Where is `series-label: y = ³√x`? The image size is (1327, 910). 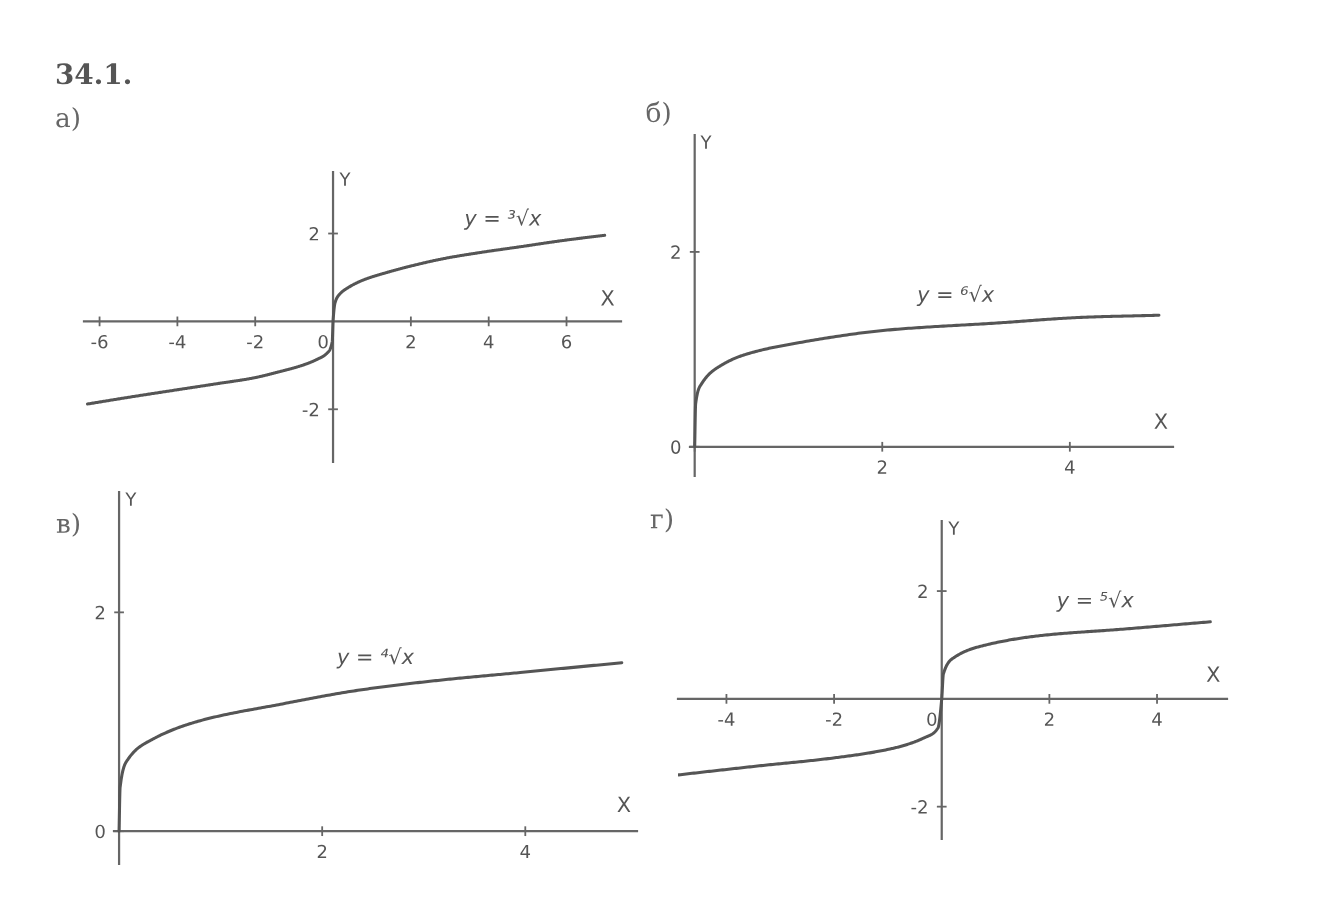
series-label: y = ³√x is located at coordinates (502, 219).